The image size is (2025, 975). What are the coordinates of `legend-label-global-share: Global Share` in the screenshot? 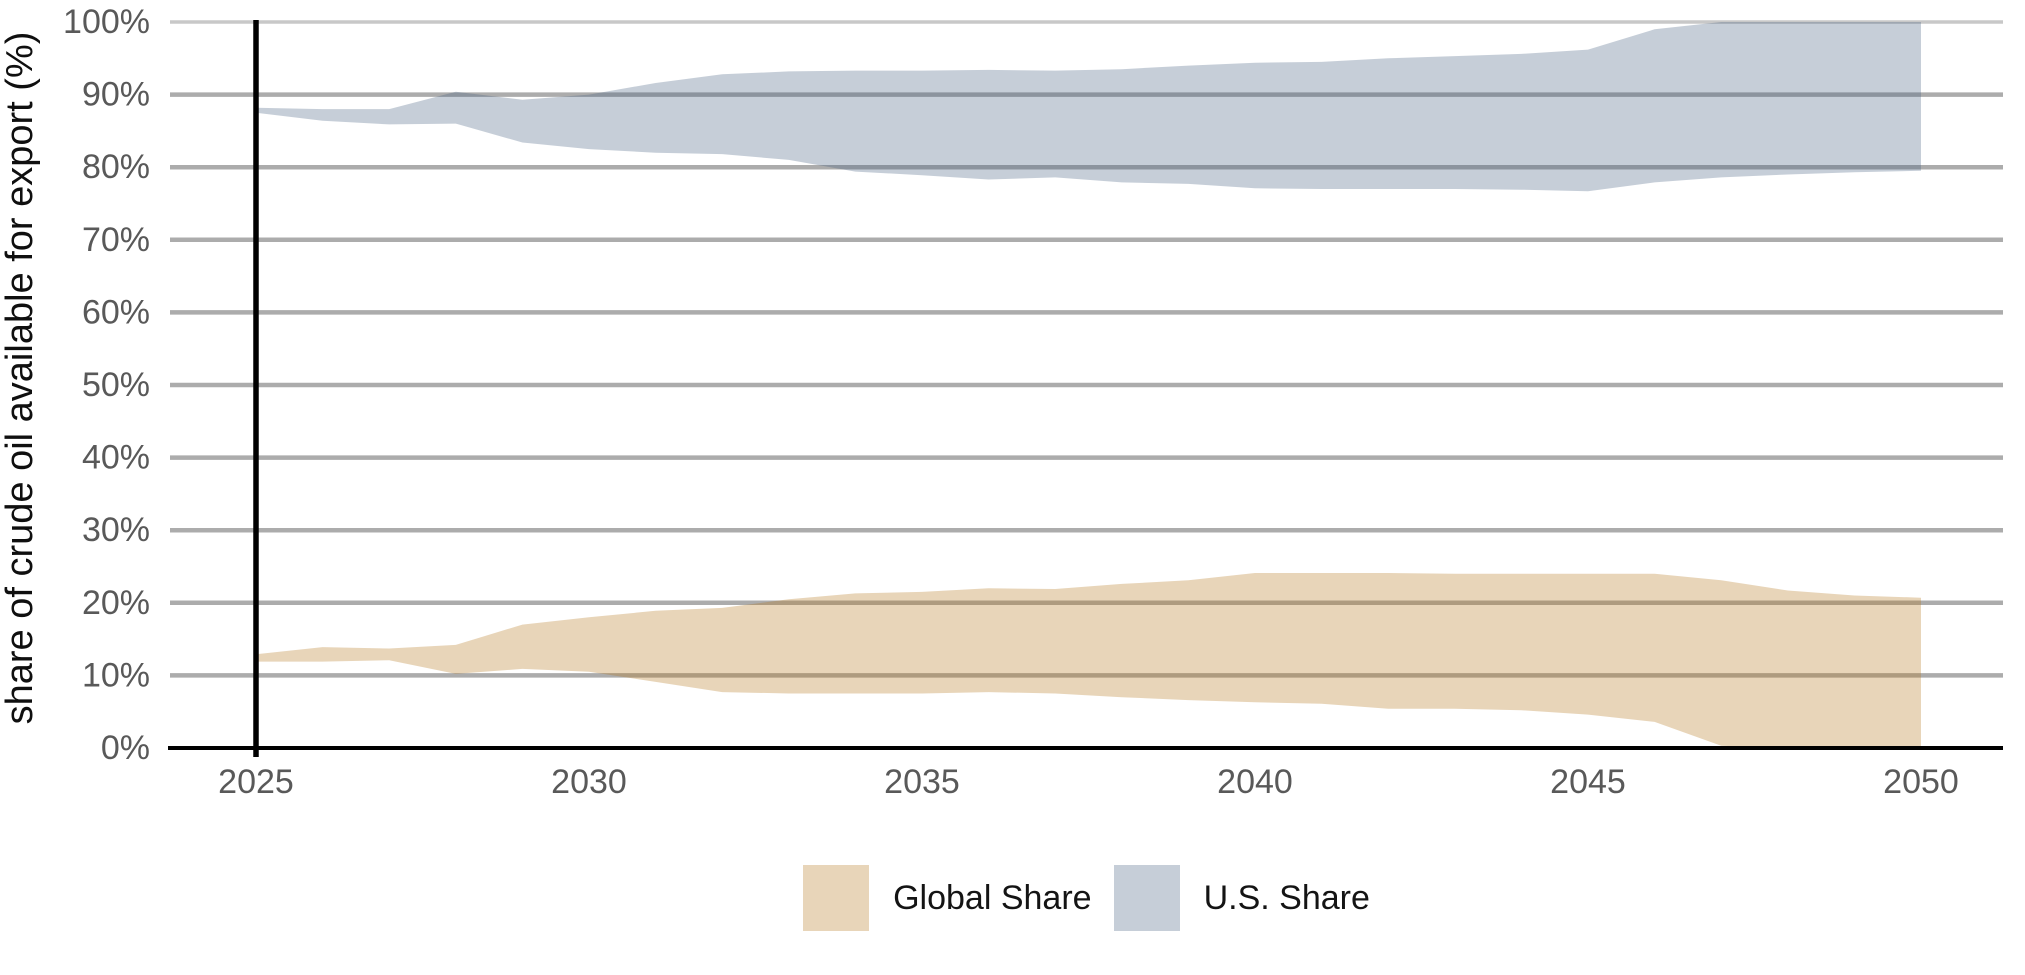 It's located at (992, 898).